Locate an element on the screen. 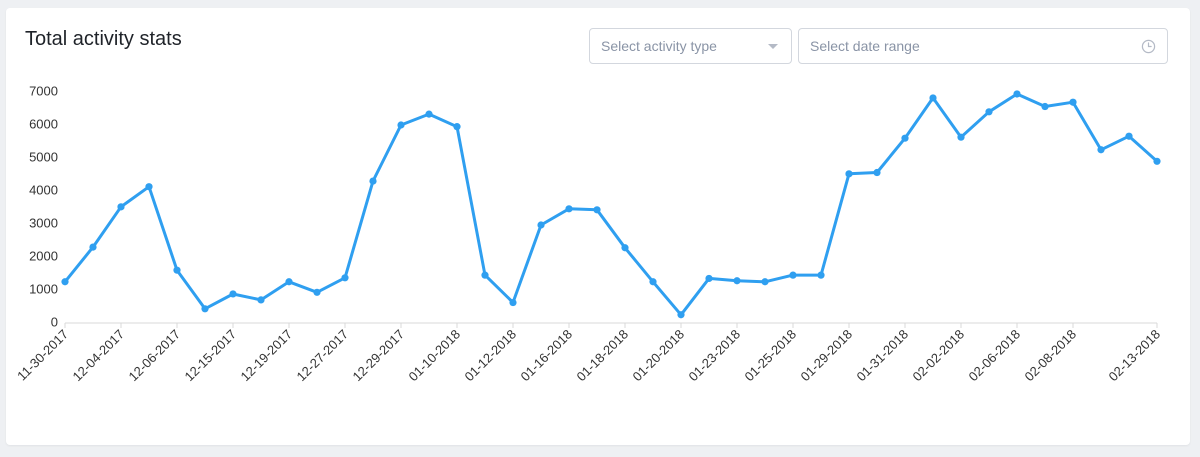 Image resolution: width=1200 pixels, height=457 pixels. x-tick-label: 01-18-2018 is located at coordinates (602, 356).